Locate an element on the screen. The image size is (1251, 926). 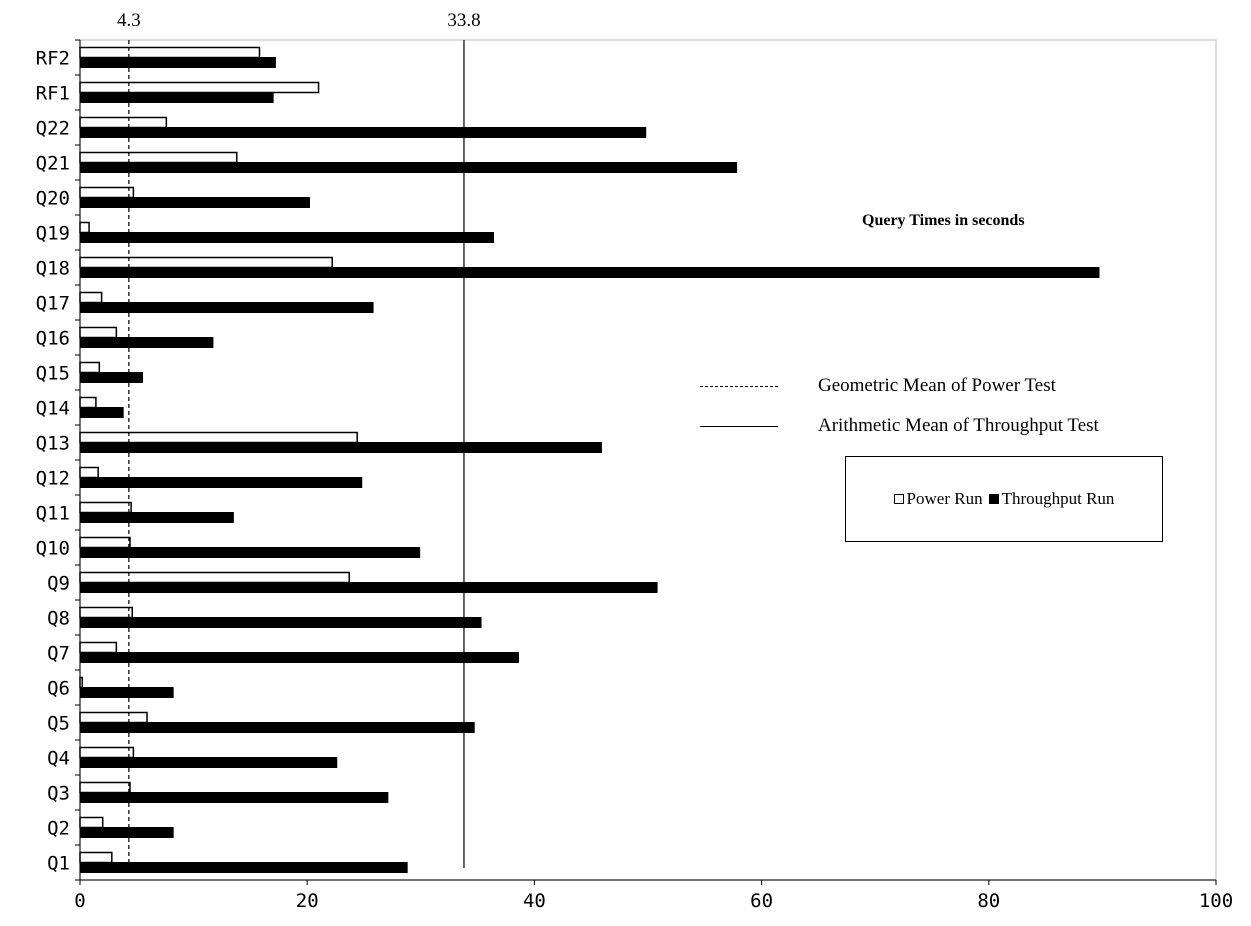
geometric-mean-label: 4.3 is located at coordinates (129, 20).